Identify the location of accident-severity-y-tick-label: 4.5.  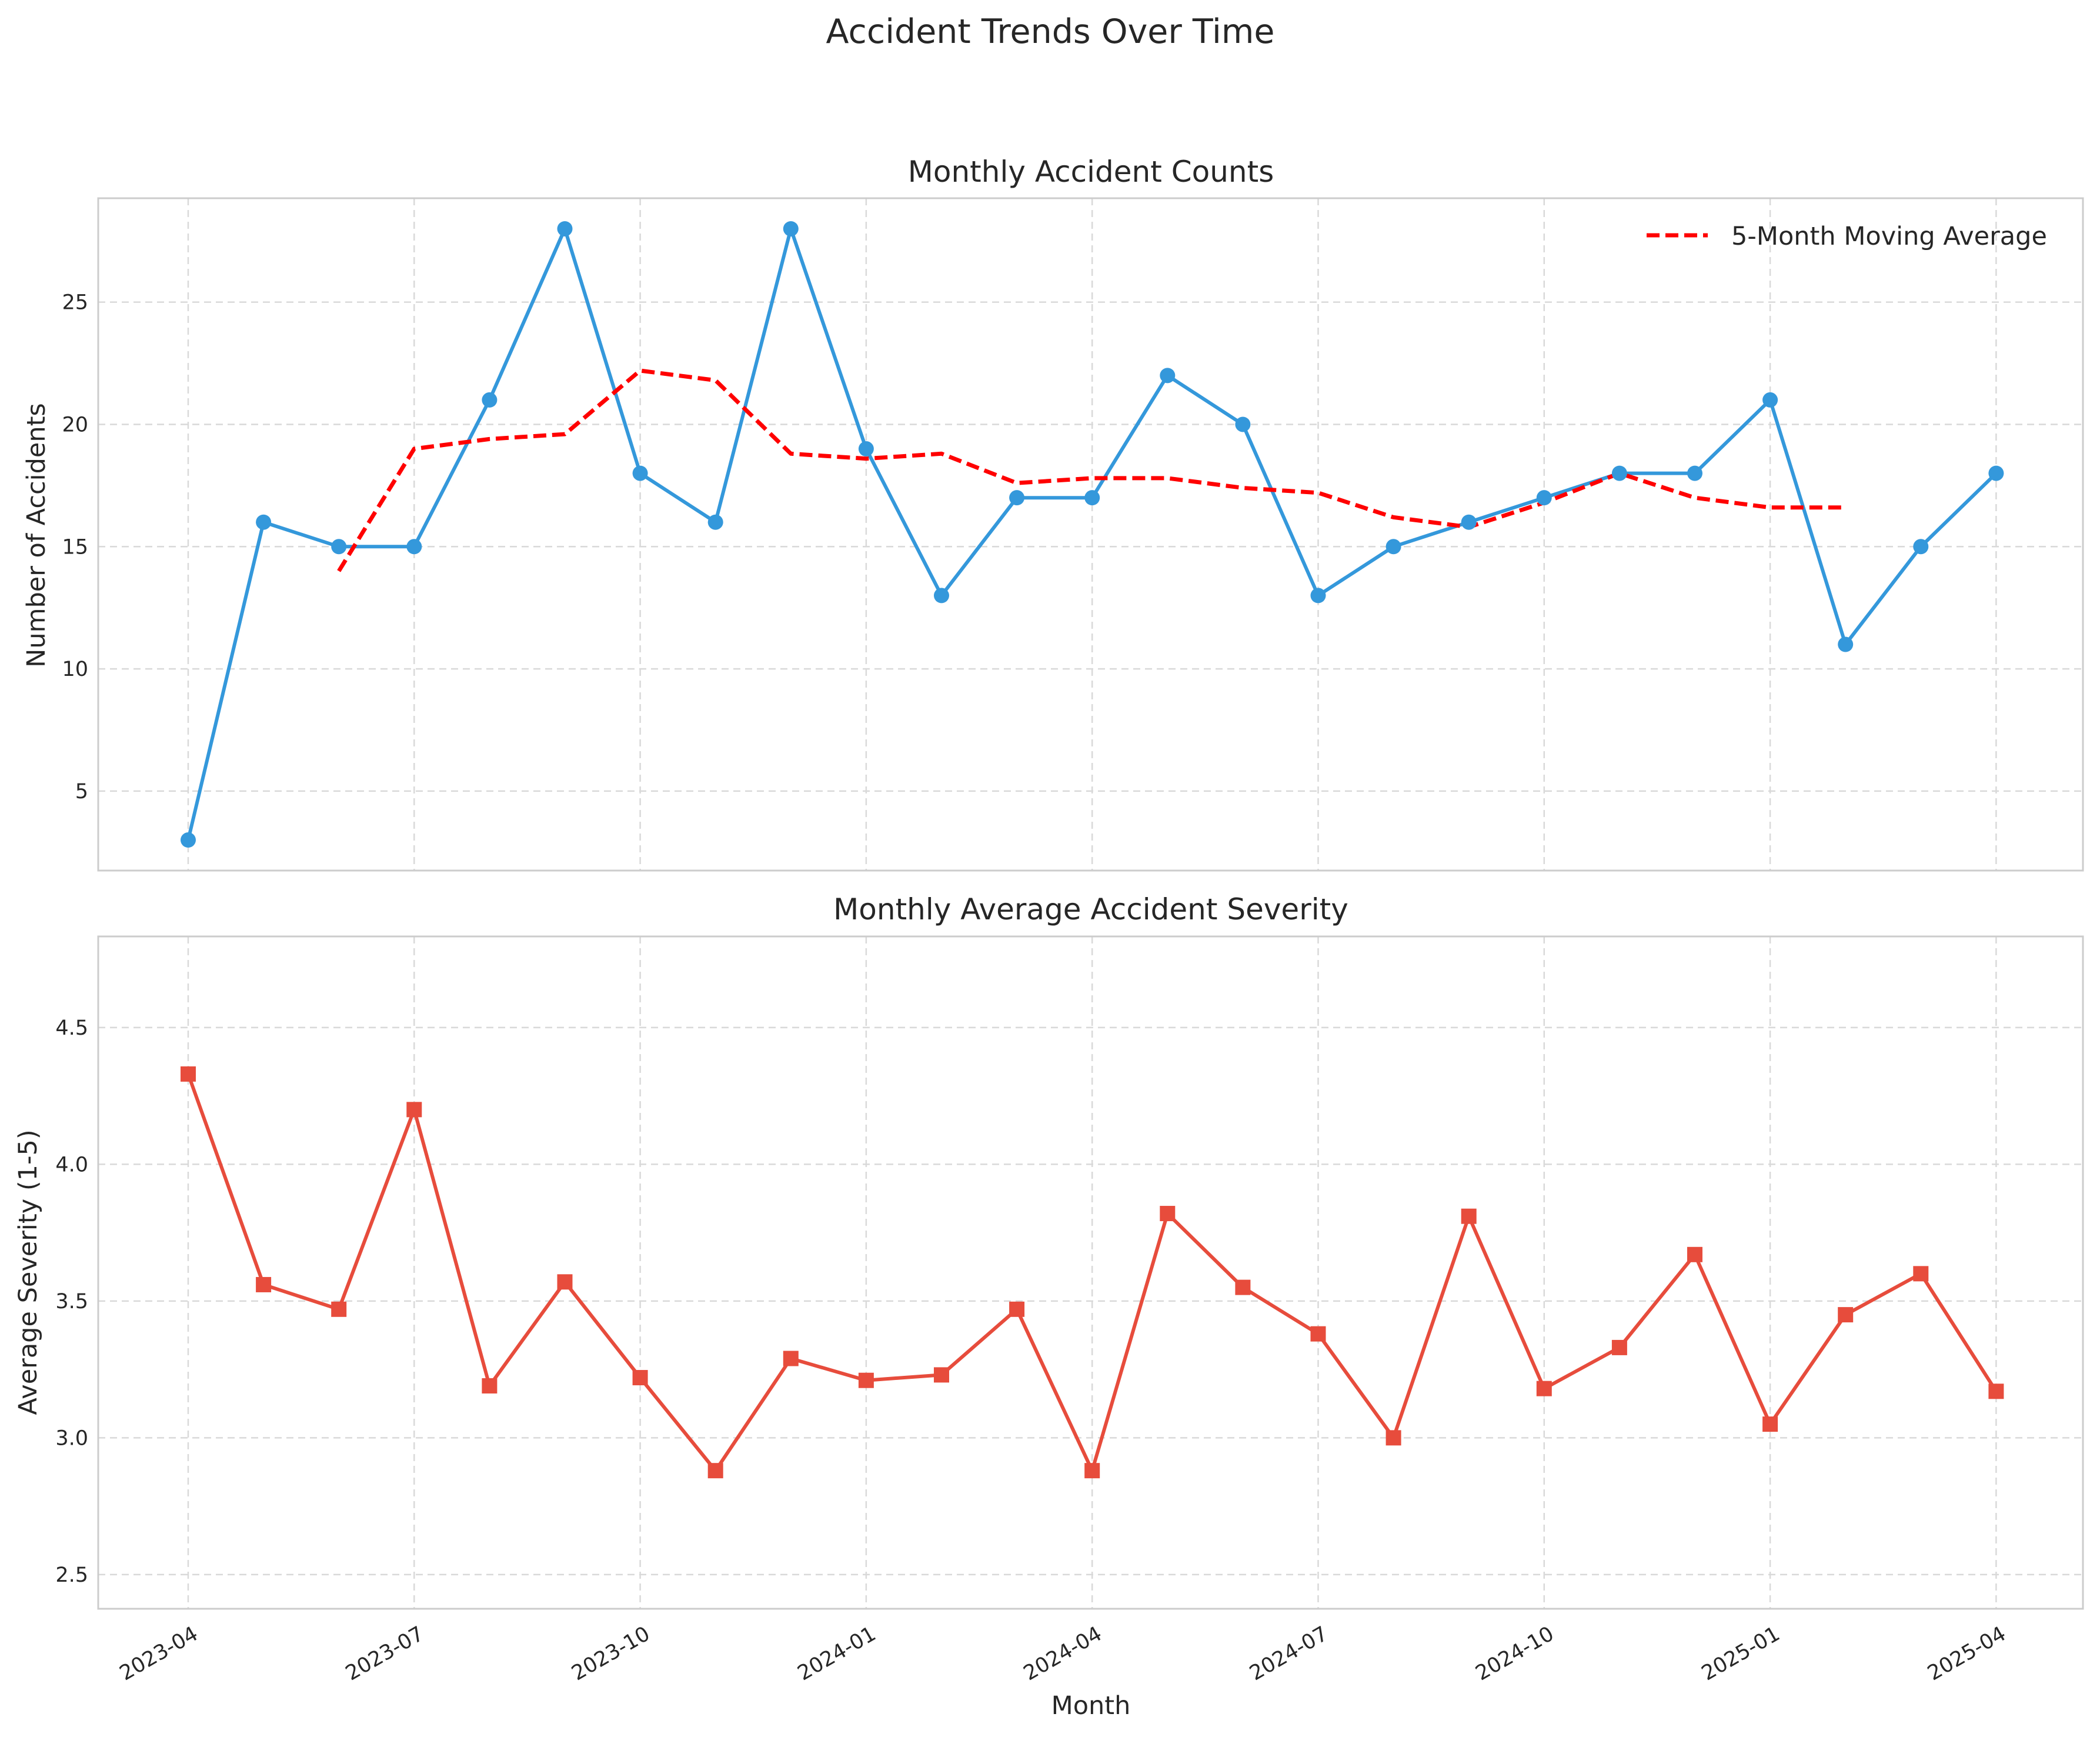
(71, 1028).